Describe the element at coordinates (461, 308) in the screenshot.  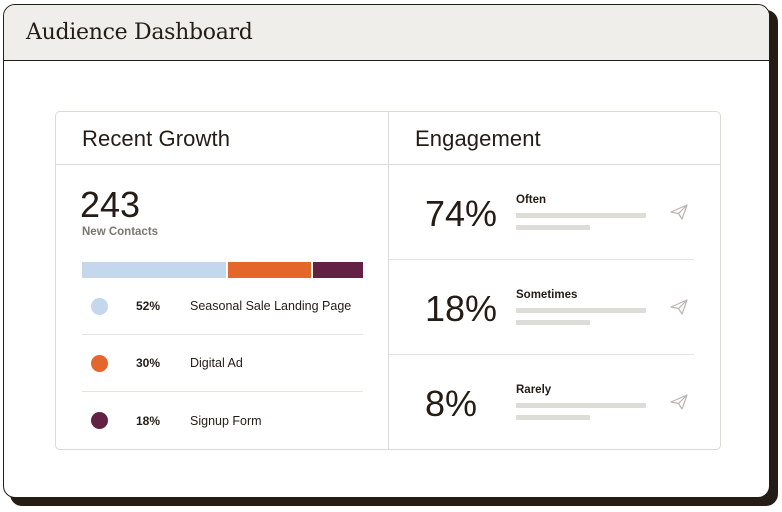
I see `engagement-percent: 18%` at that location.